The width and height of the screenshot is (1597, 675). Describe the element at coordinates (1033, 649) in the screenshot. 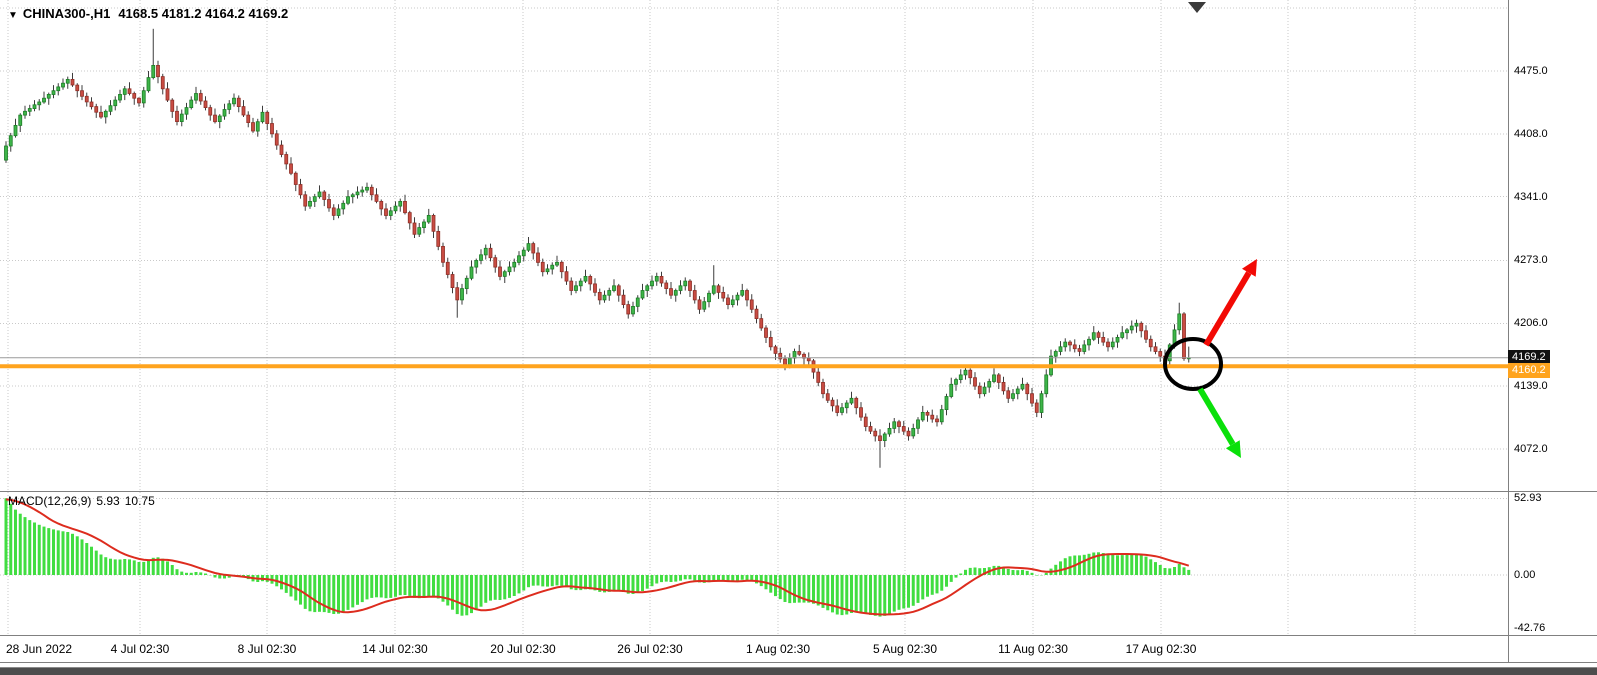

I see `time-axis-label: 11 Aug 02:30` at that location.